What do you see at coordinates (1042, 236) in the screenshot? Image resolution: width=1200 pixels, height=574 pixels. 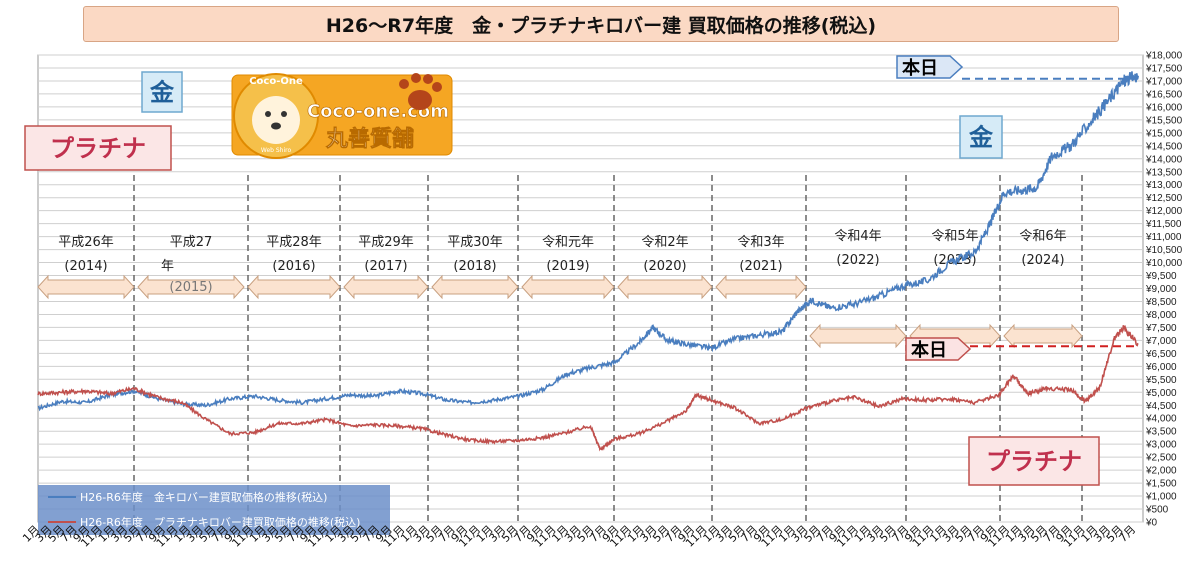 I see `era-label: 令和6年` at bounding box center [1042, 236].